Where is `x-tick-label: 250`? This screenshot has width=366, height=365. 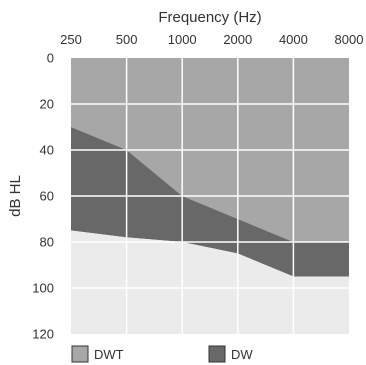
x-tick-label: 250 is located at coordinates (71, 39).